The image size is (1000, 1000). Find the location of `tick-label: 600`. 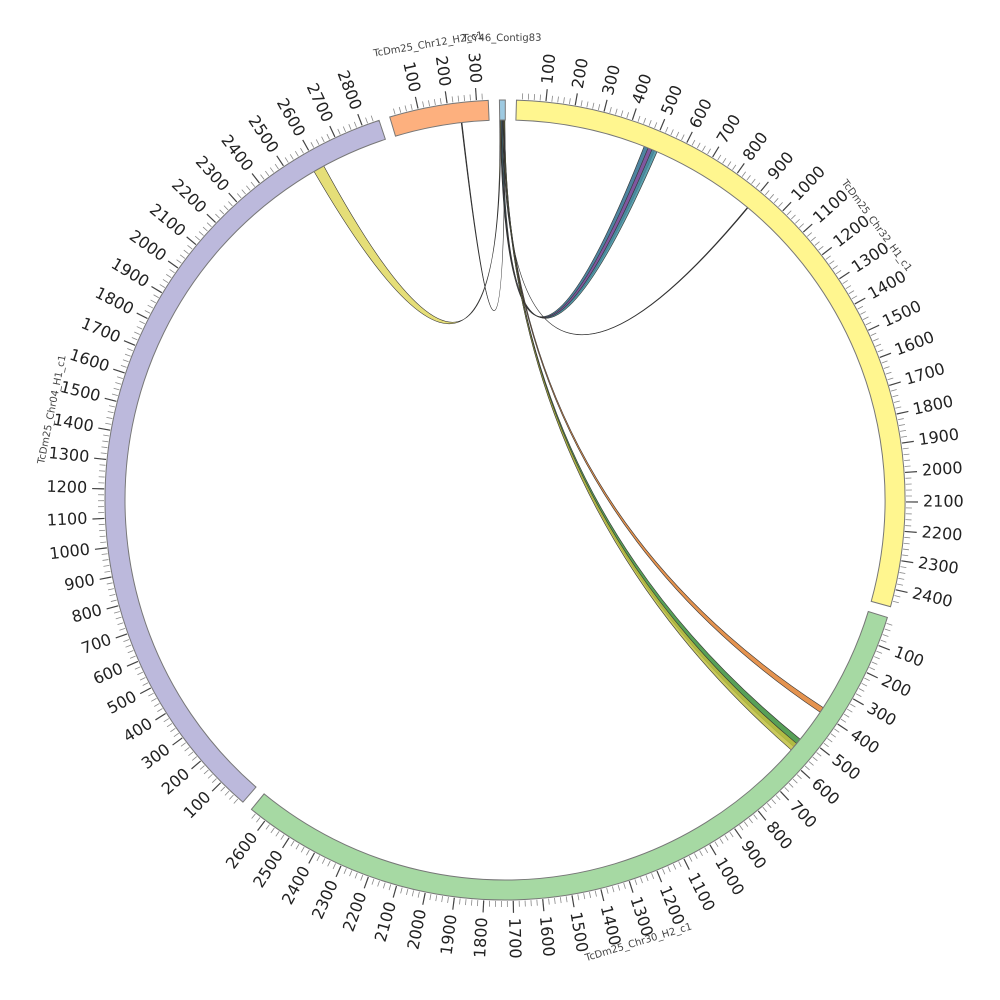

tick-label: 600 is located at coordinates (700, 113).